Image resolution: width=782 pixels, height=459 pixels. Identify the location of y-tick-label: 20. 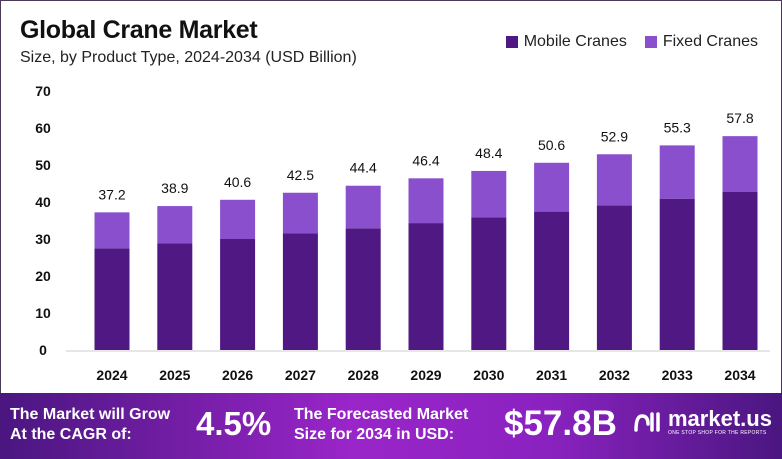
(43, 276).